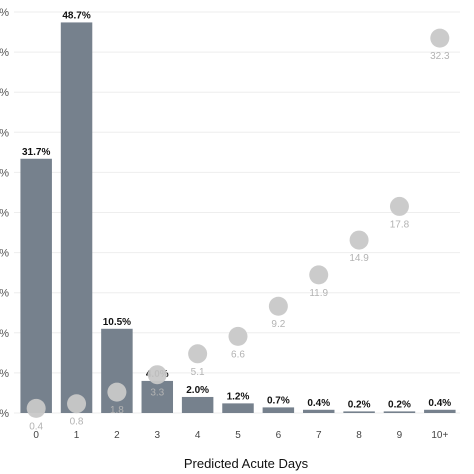 This screenshot has height=474, width=474. I want to click on bar-label: 1.2%, so click(238, 396).